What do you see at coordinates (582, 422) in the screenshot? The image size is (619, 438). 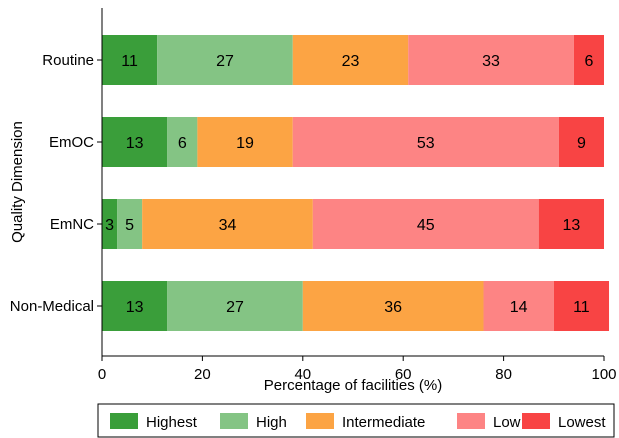 I see `legend-label: Lowest` at bounding box center [582, 422].